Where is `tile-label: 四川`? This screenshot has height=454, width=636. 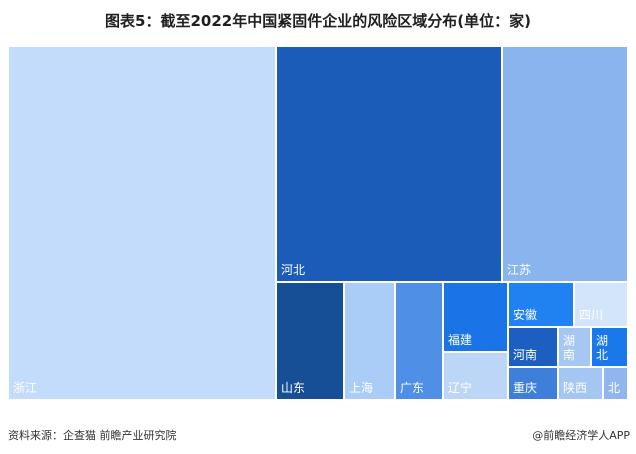 tile-label: 四川 is located at coordinates (591, 315).